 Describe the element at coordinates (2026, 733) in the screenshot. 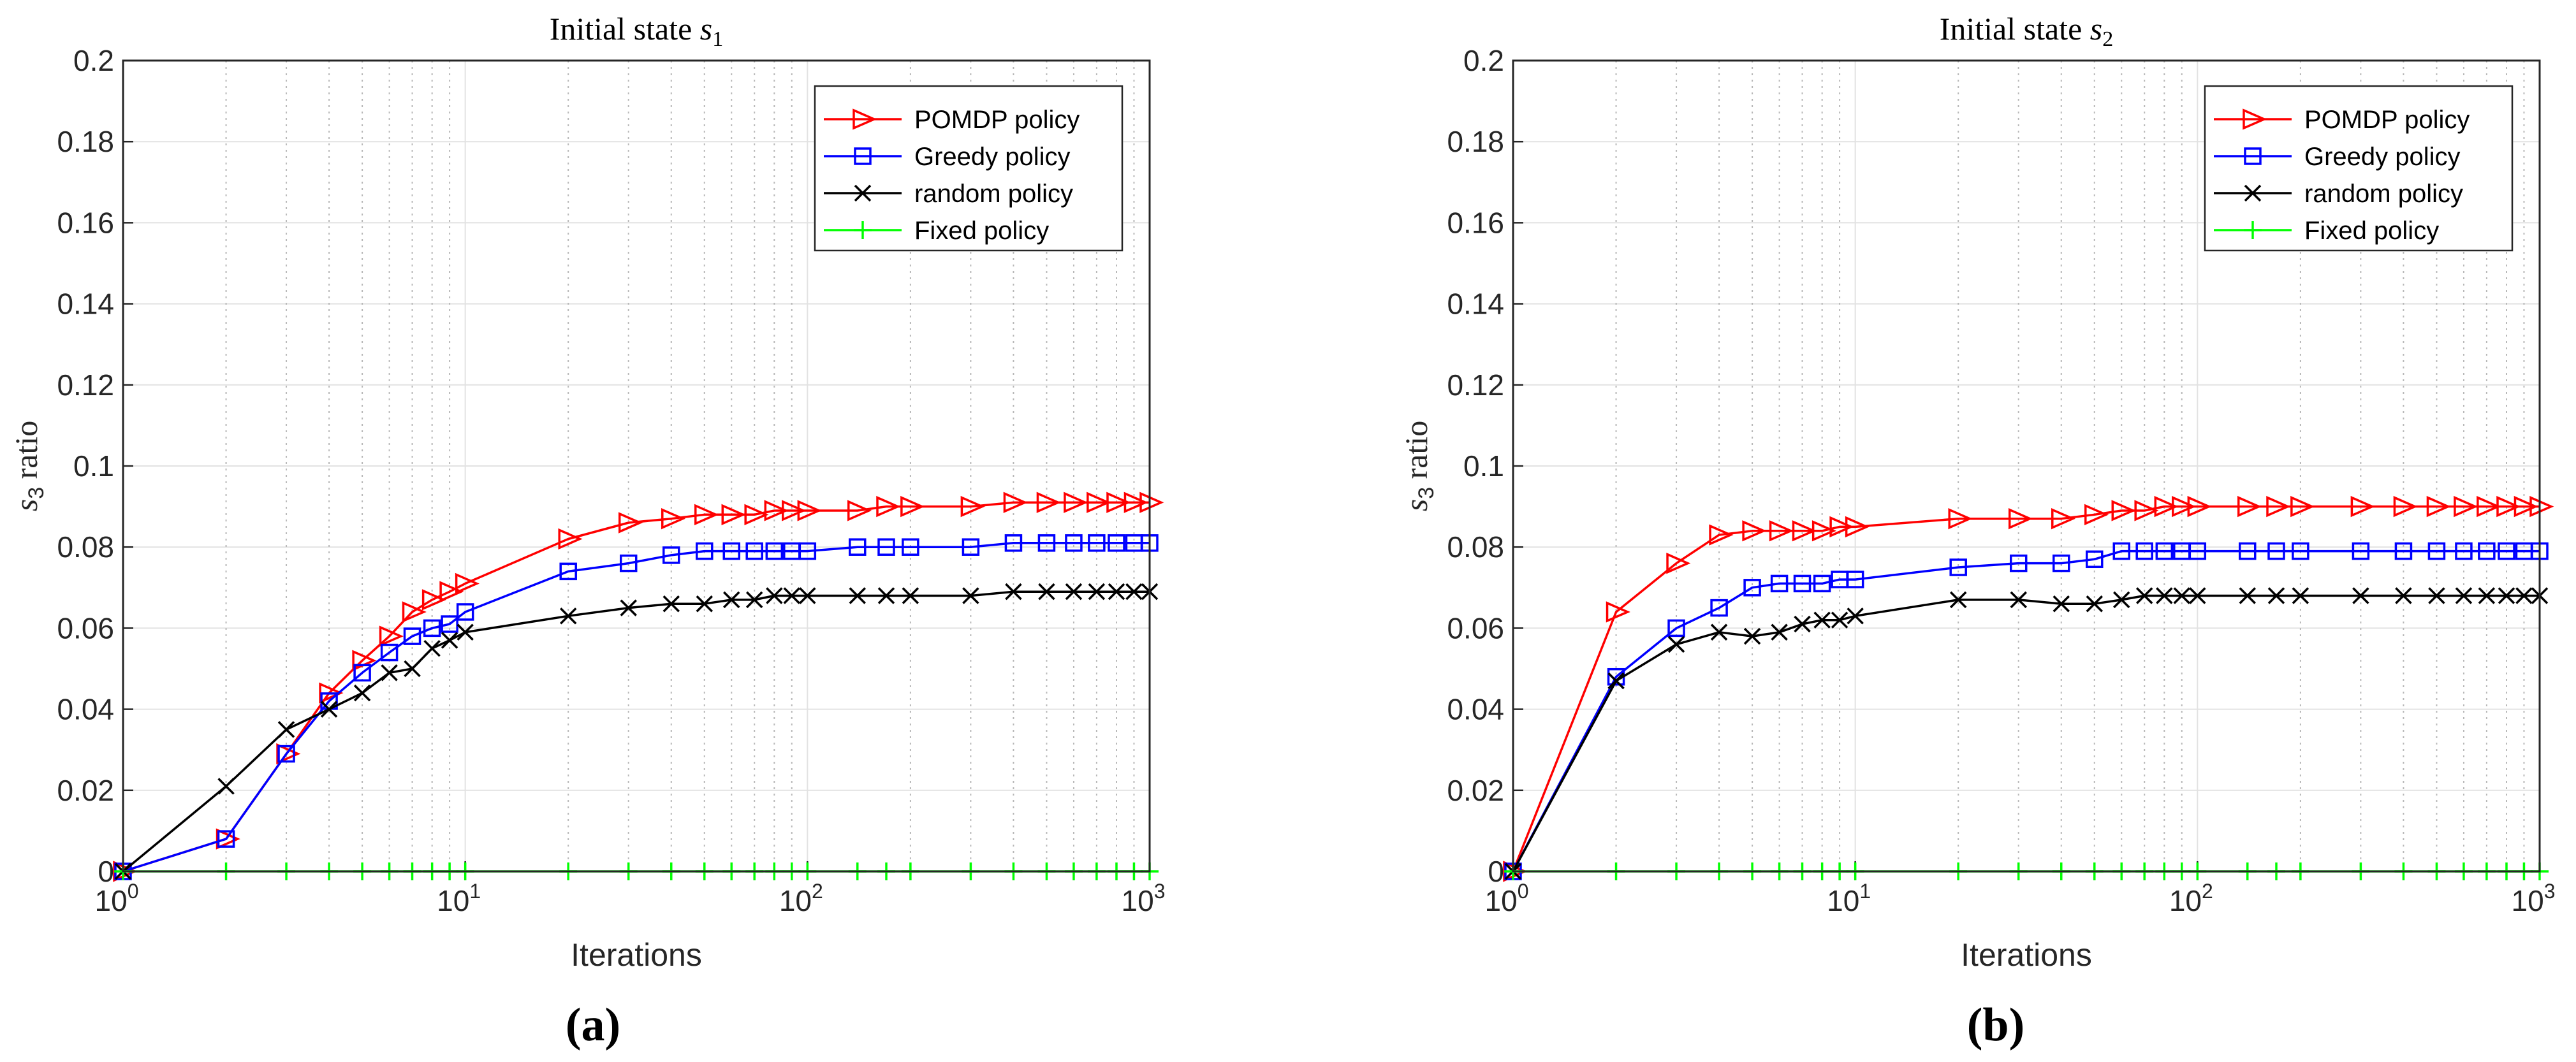

I see `series-line` at that location.